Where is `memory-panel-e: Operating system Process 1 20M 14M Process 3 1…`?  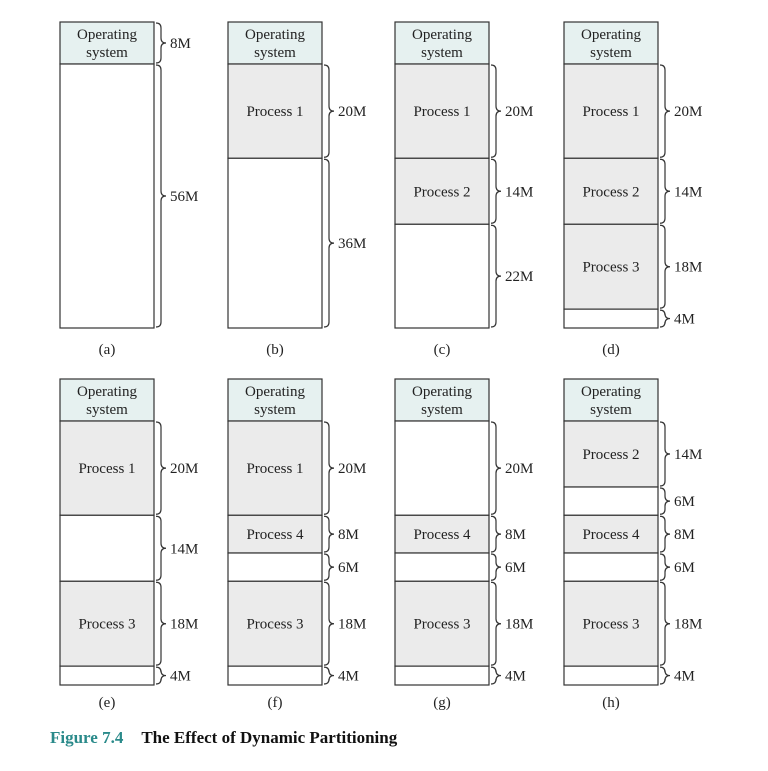 memory-panel-e: Operating system Process 1 20M 14M Process 3 1… is located at coordinates (128, 544).